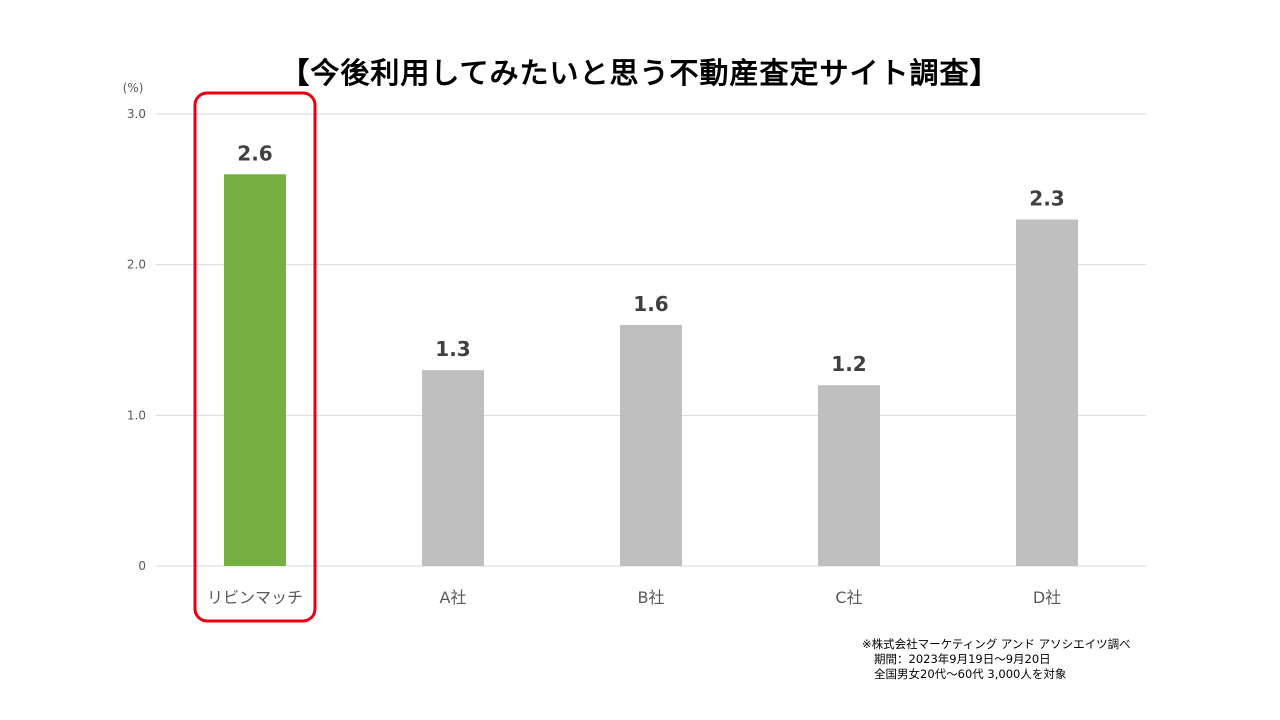 This screenshot has width=1280, height=720. Describe the element at coordinates (136, 415) in the screenshot. I see `y-tick-label: 1.0` at that location.